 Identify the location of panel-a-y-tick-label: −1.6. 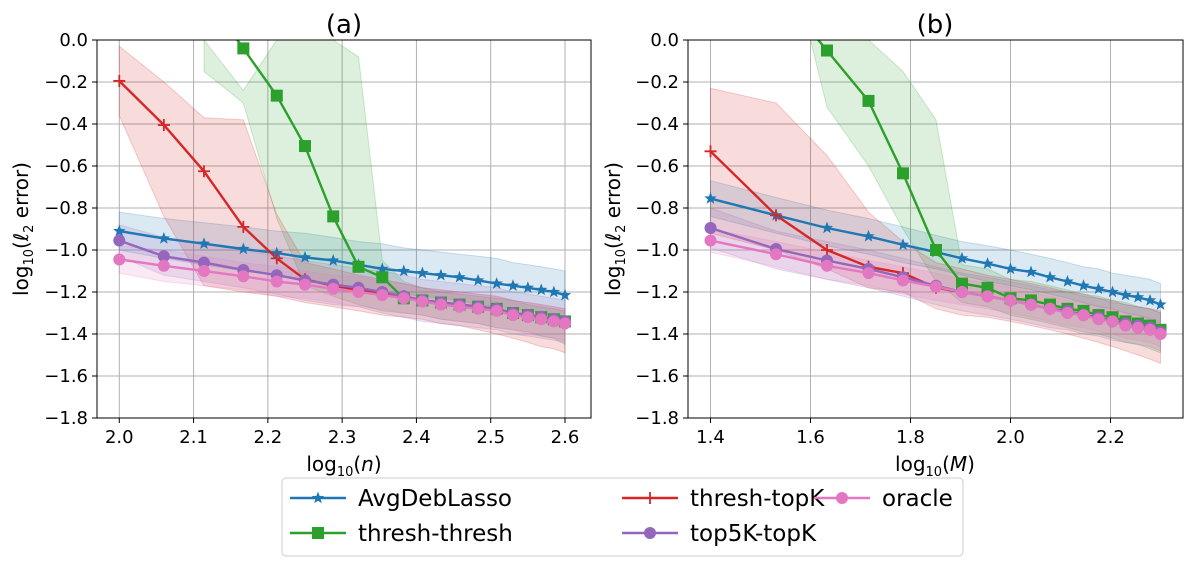
(66, 376).